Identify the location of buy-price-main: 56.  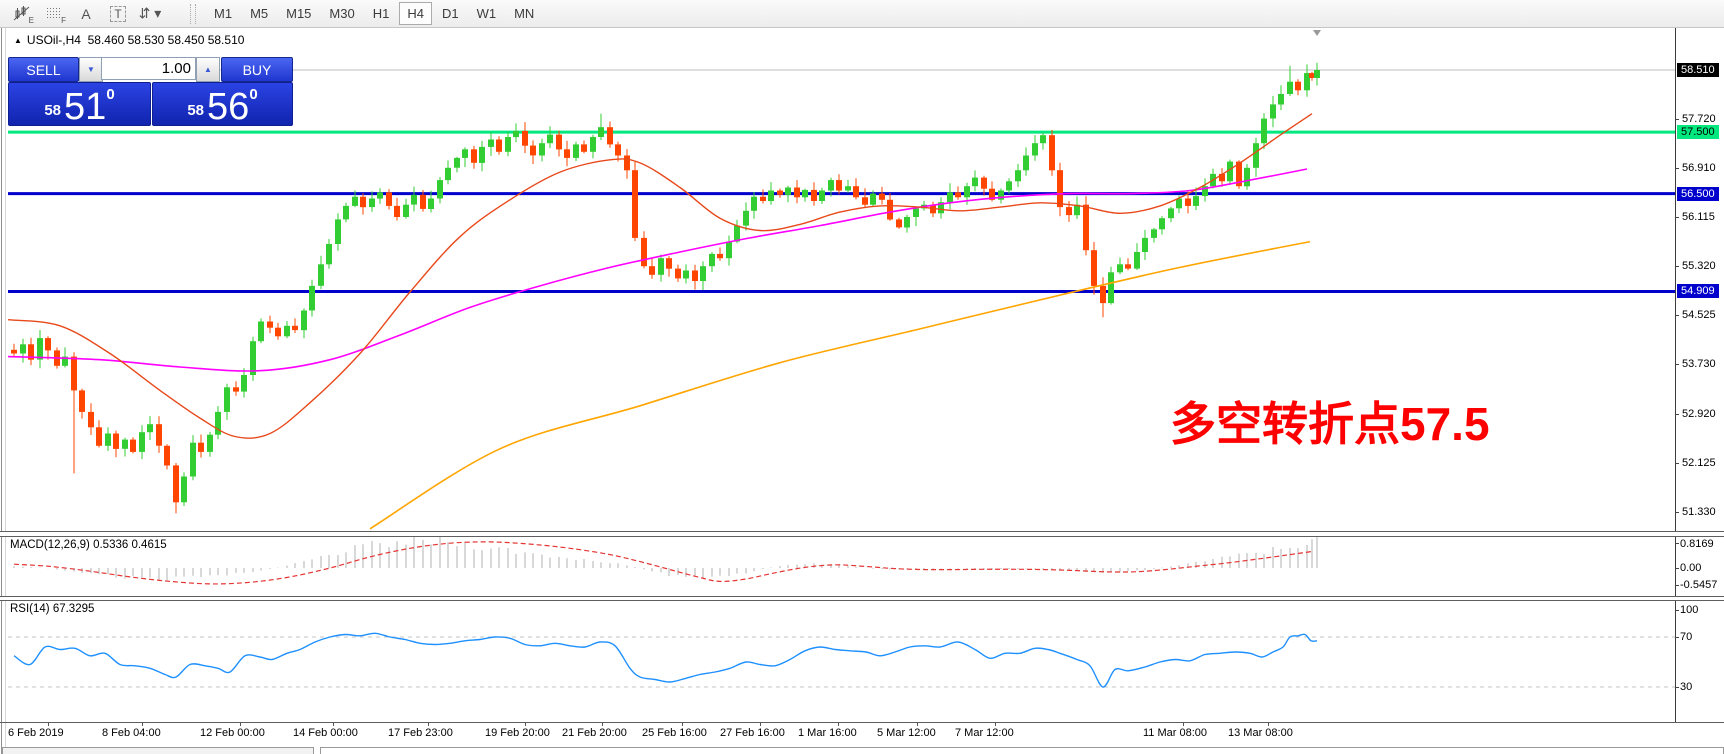
(228, 107).